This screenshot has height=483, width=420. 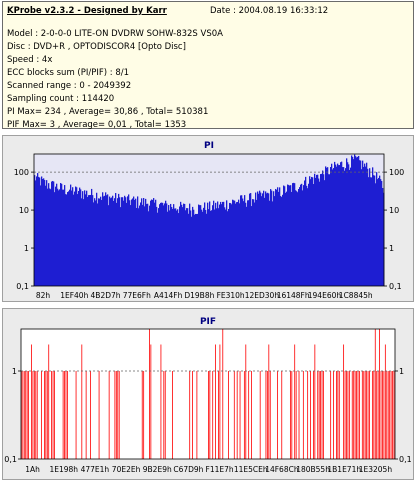 What do you see at coordinates (356, 295) in the screenshot?
I see `pi-x-tick-label: 1C8845h` at bounding box center [356, 295].